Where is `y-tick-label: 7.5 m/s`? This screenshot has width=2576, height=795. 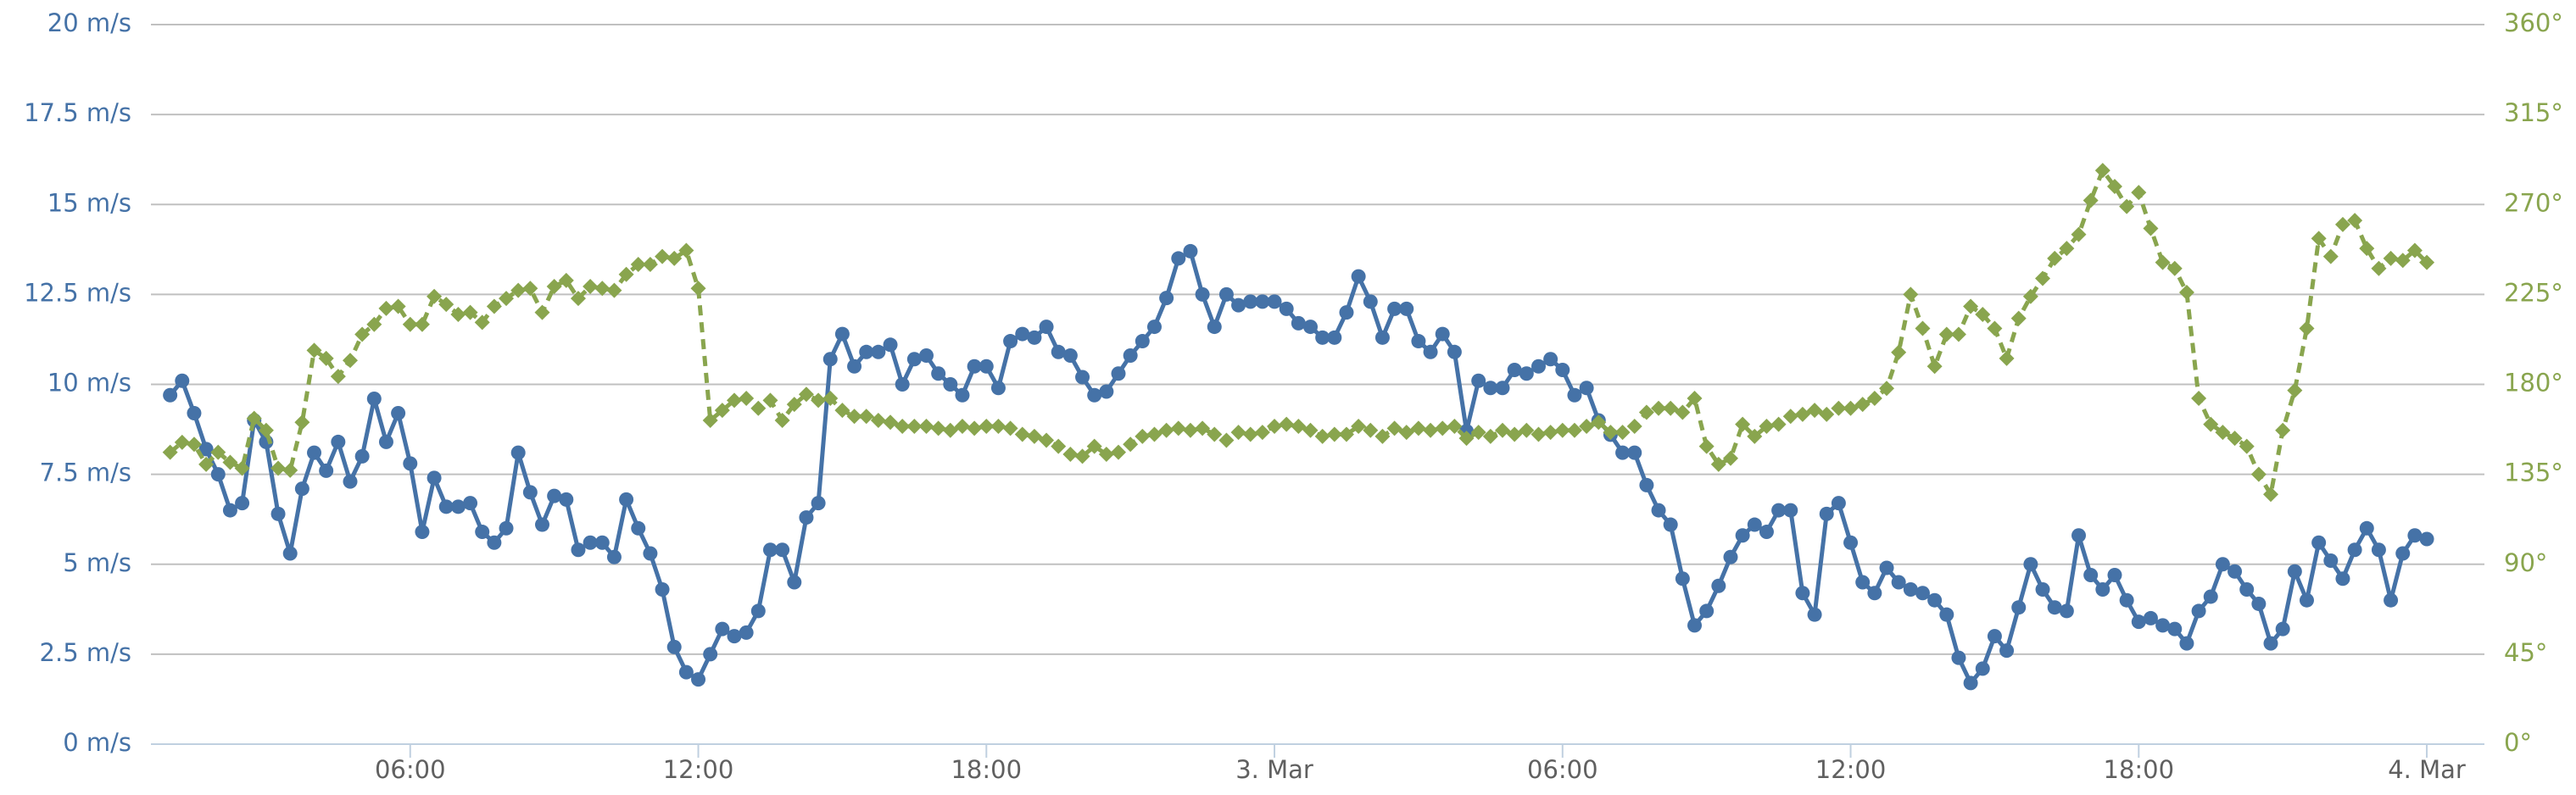 y-tick-label: 7.5 m/s is located at coordinates (85, 473).